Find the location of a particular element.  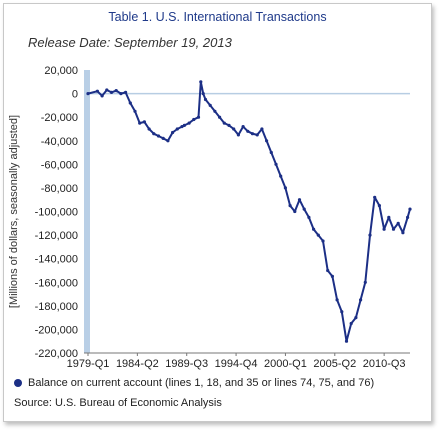

y-tick-label: -180,000 is located at coordinates (56, 307).